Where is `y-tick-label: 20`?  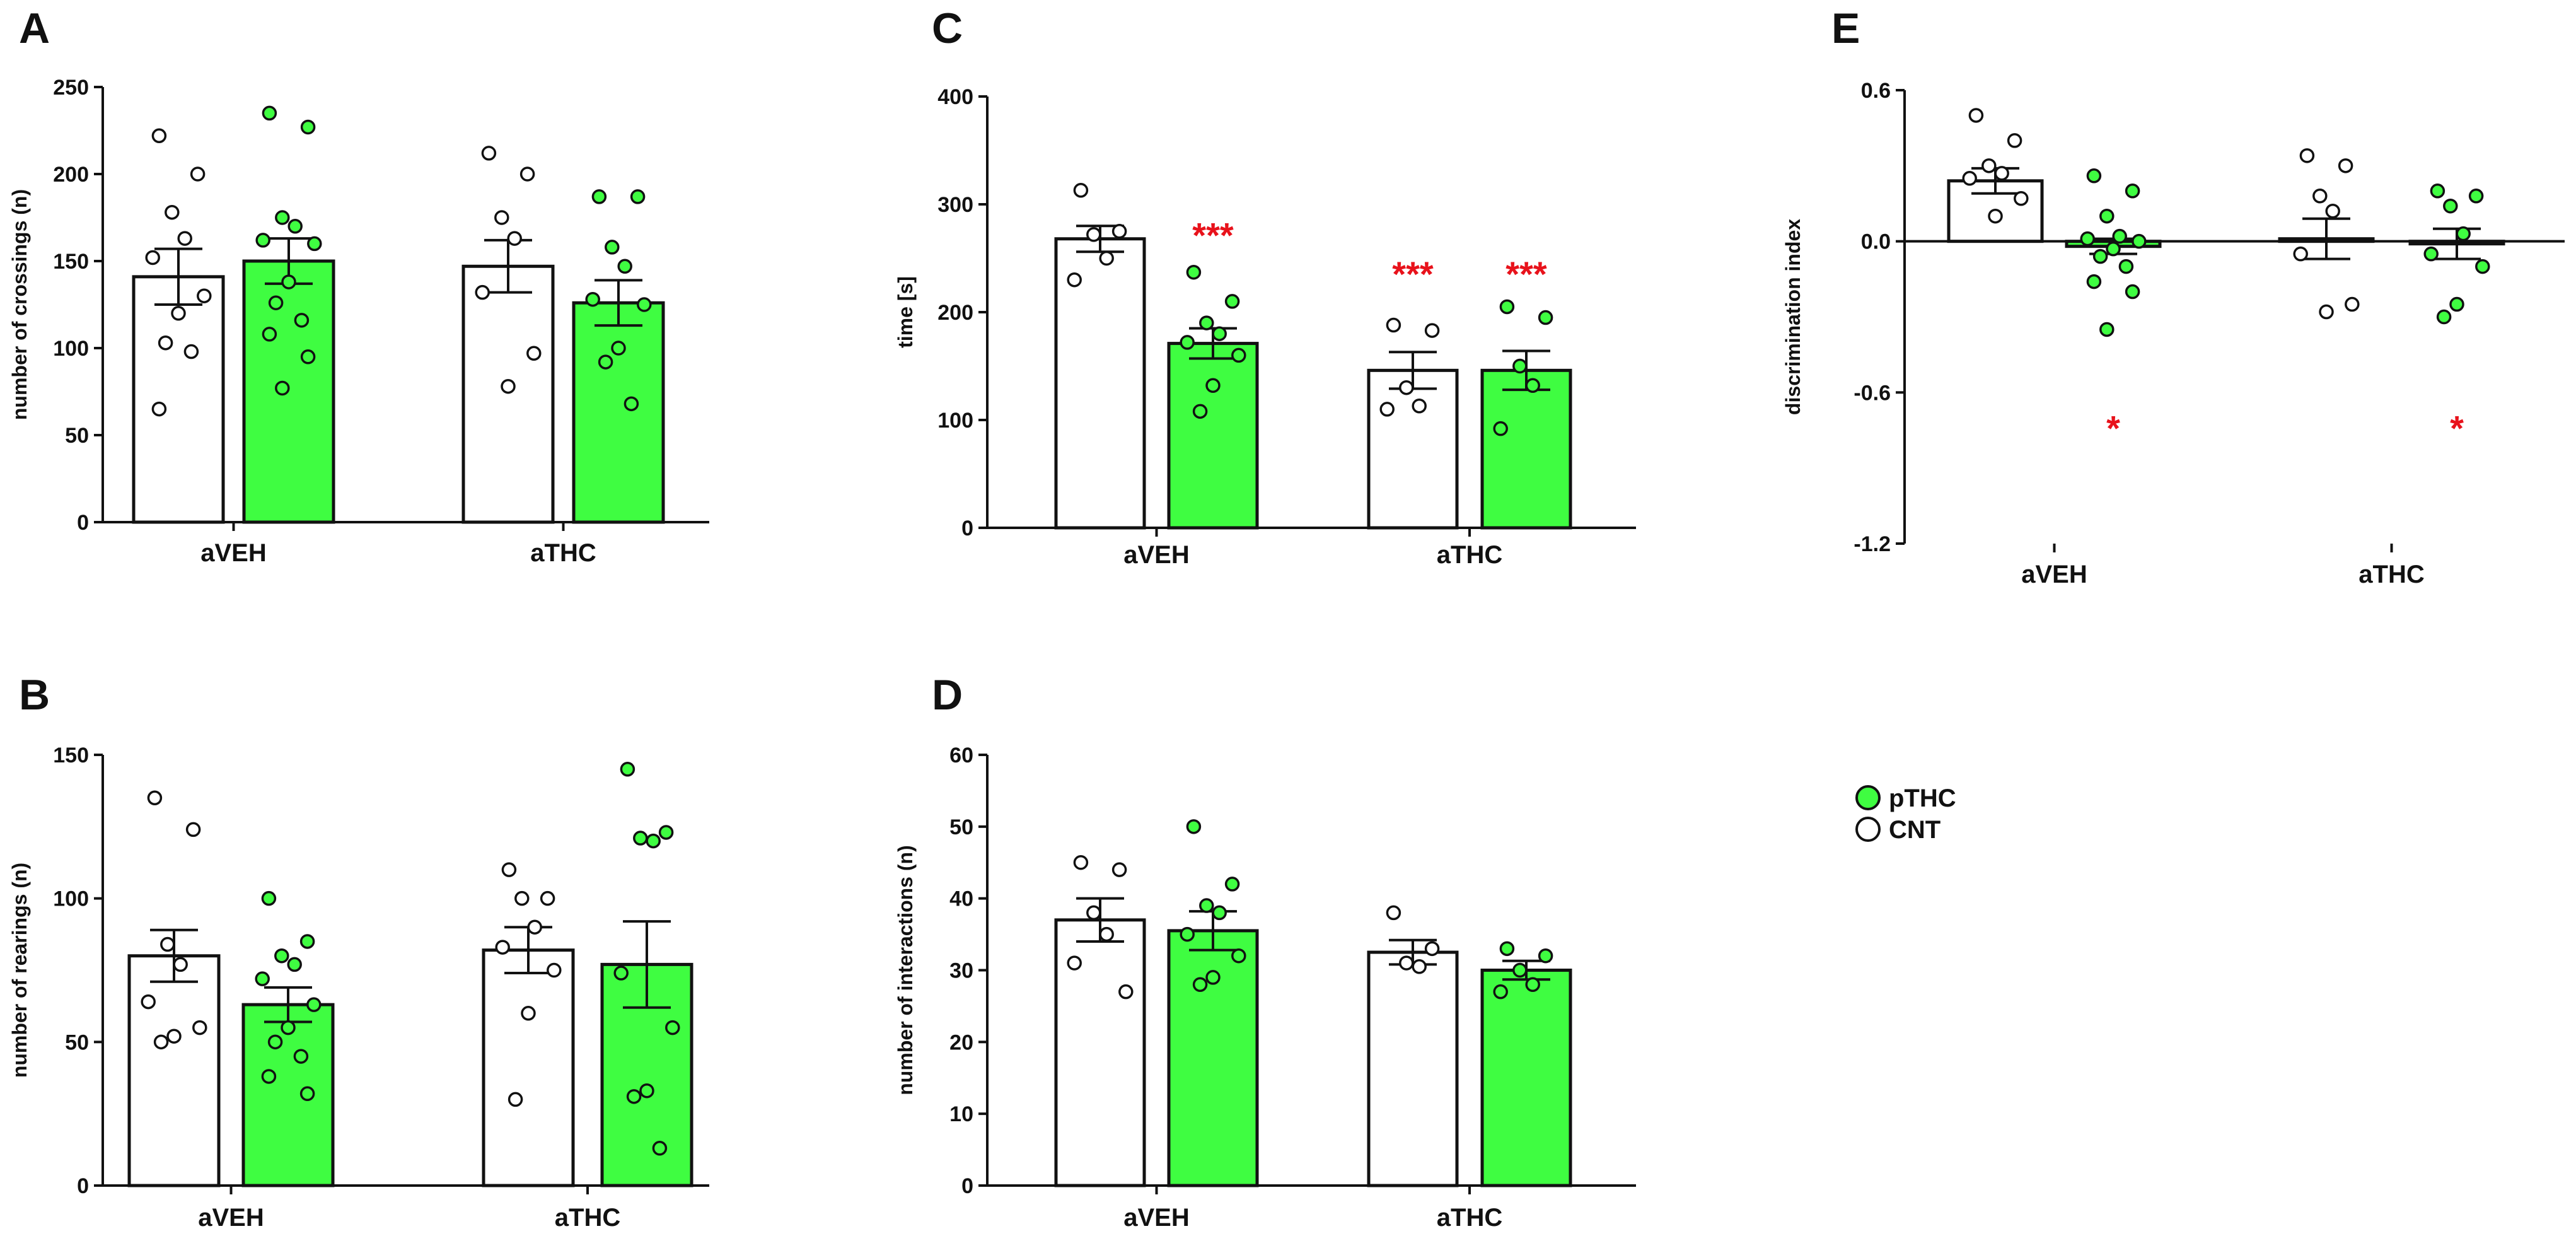
y-tick-label: 20 is located at coordinates (961, 1042).